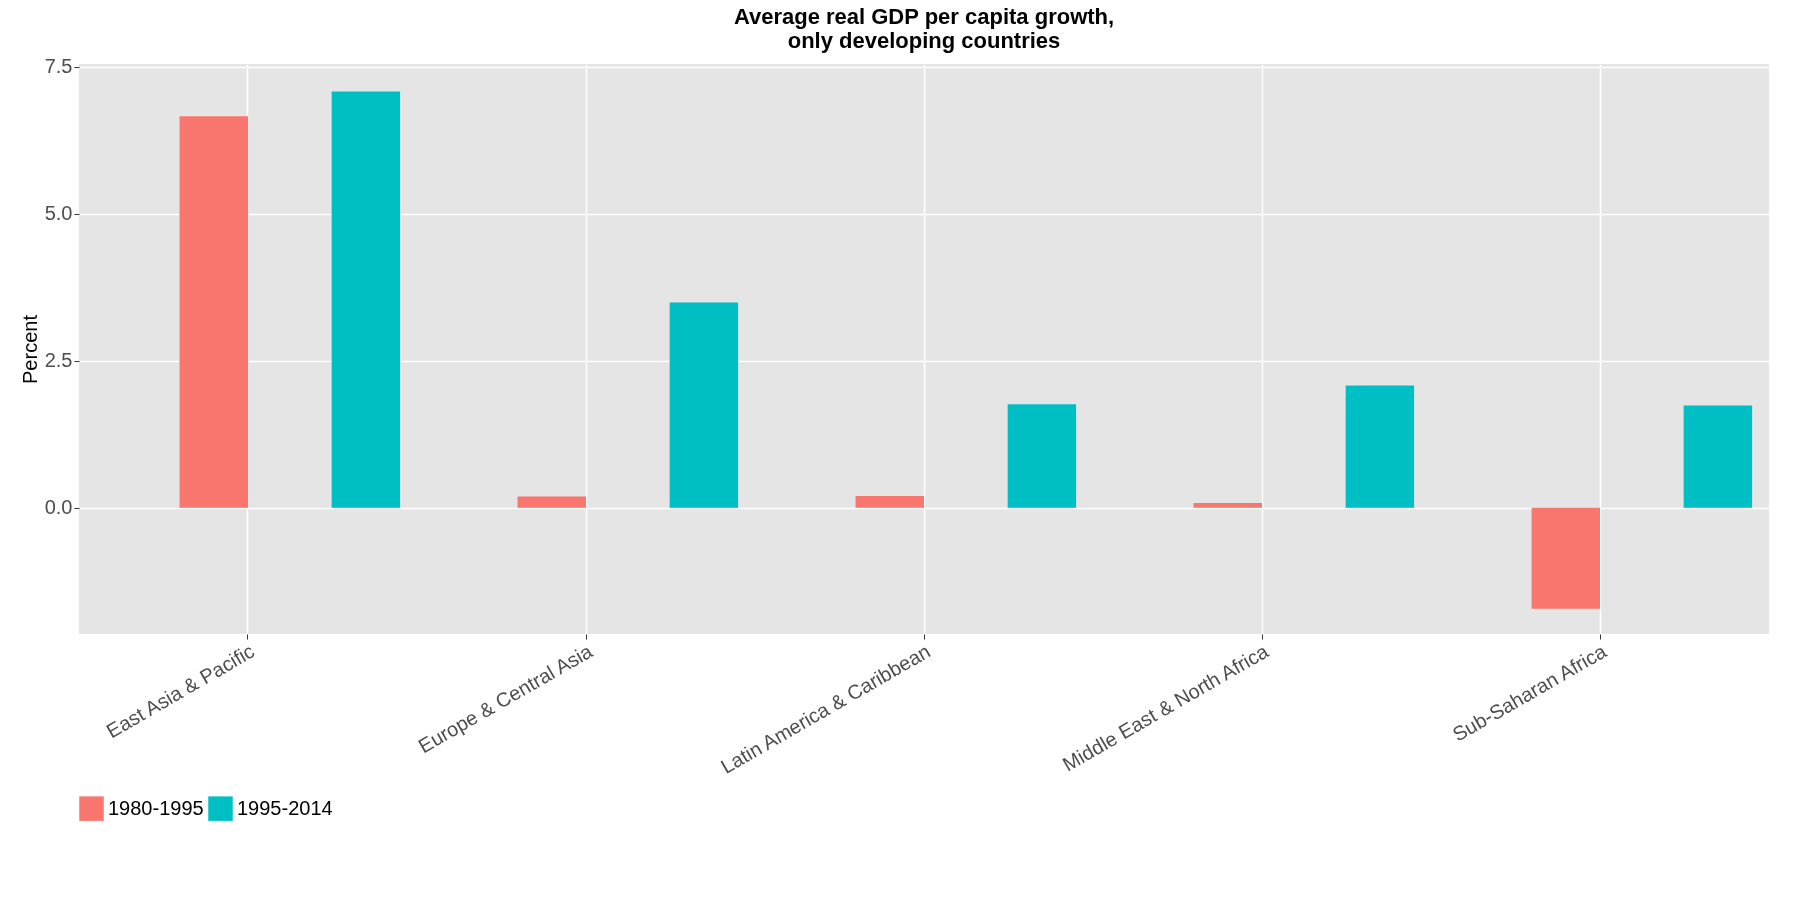  What do you see at coordinates (156, 807) in the screenshot?
I see `legend-label: 1980-1995` at bounding box center [156, 807].